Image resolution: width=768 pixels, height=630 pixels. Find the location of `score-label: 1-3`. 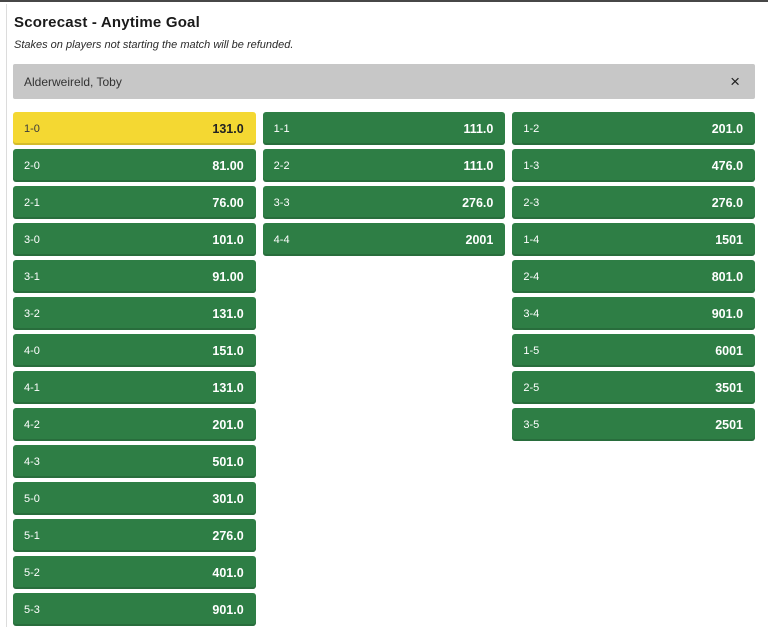

score-label: 1-3 is located at coordinates (531, 165).